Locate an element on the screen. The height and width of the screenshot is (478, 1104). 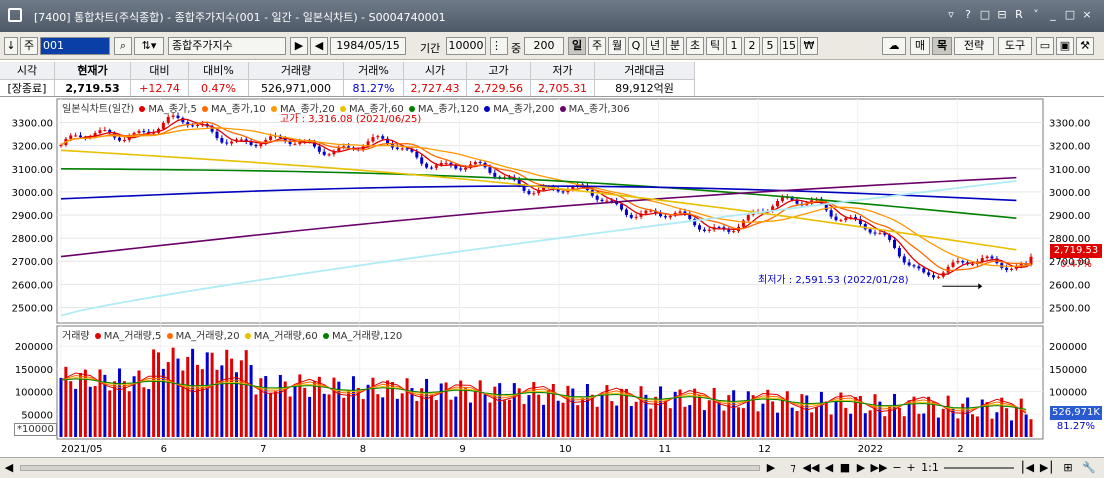
currency-button: ₩ is located at coordinates (809, 46).